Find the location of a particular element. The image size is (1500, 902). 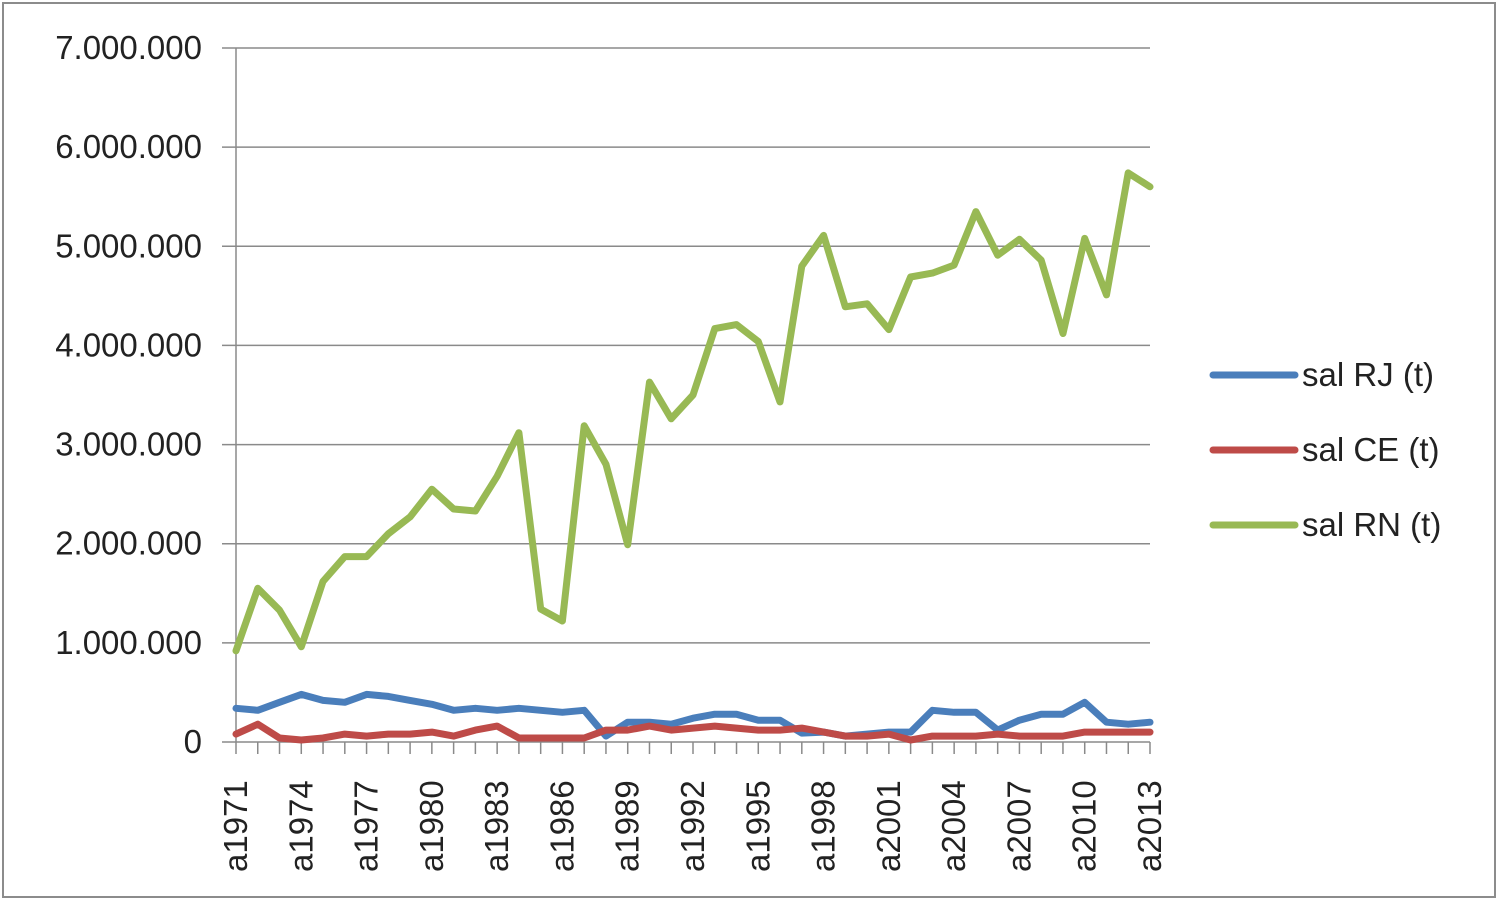

x-tick-label: a1971 is located at coordinates (235, 826).